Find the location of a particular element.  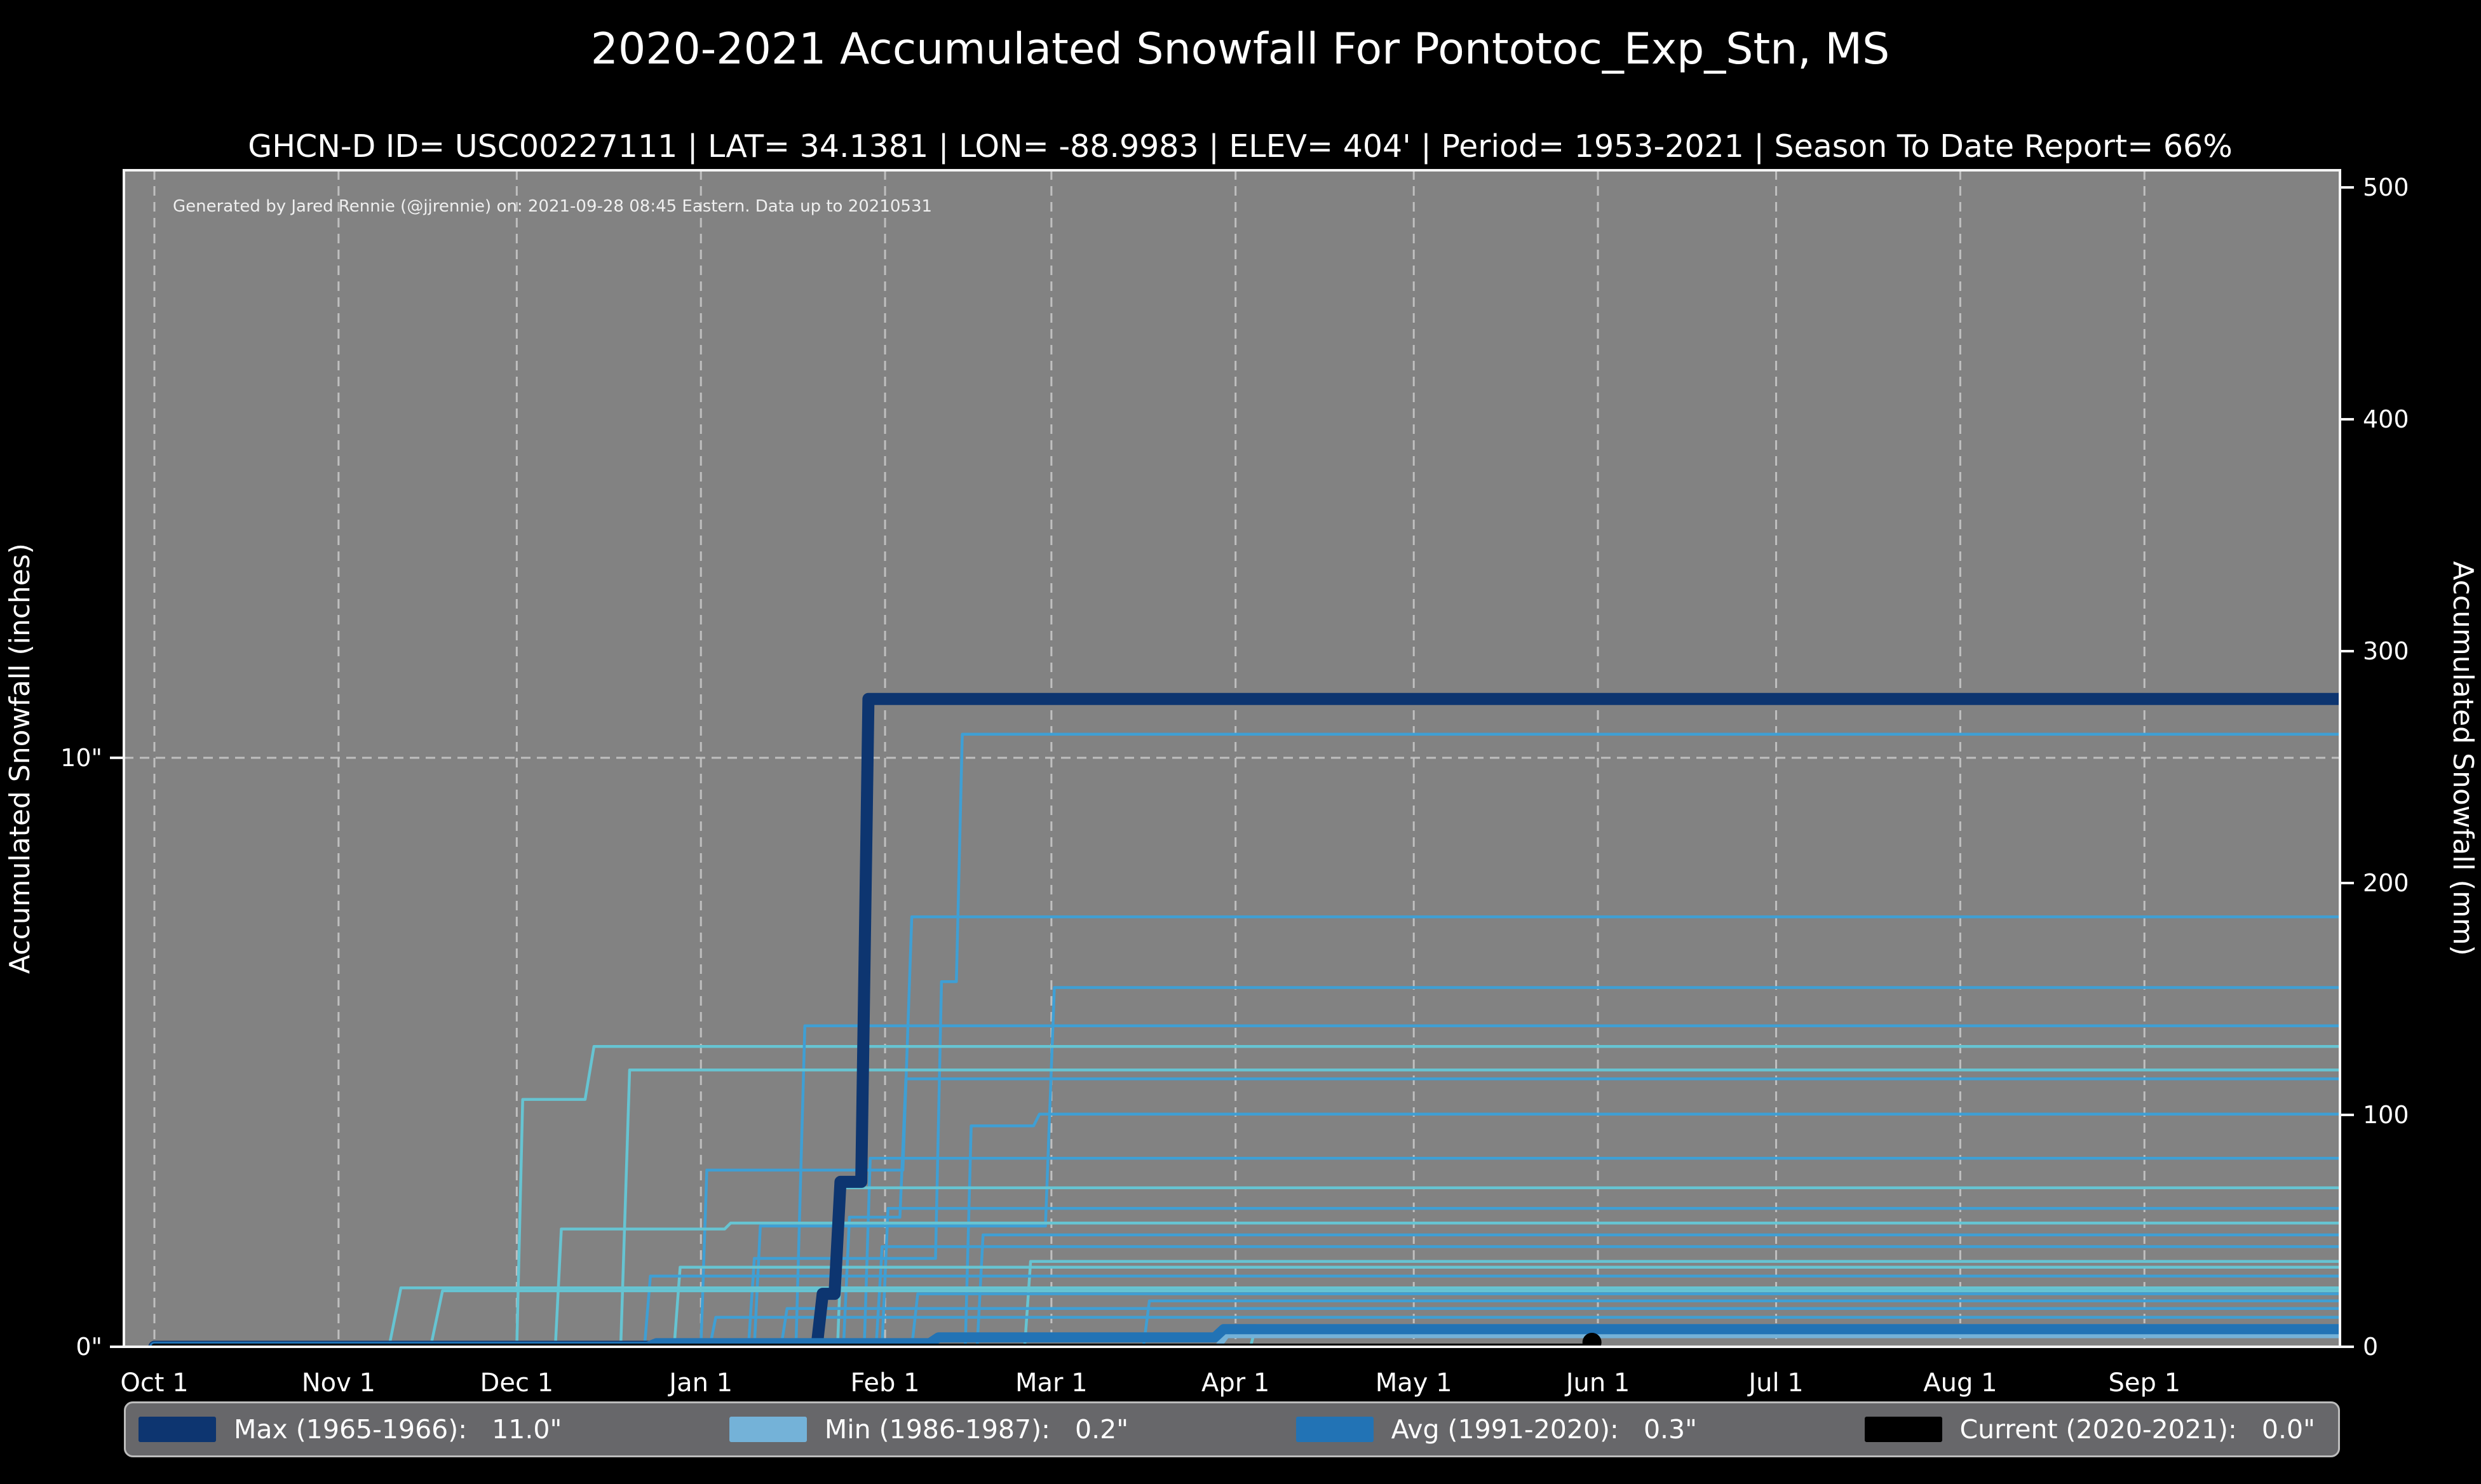

left-tick-label: 10" is located at coordinates (81, 758).